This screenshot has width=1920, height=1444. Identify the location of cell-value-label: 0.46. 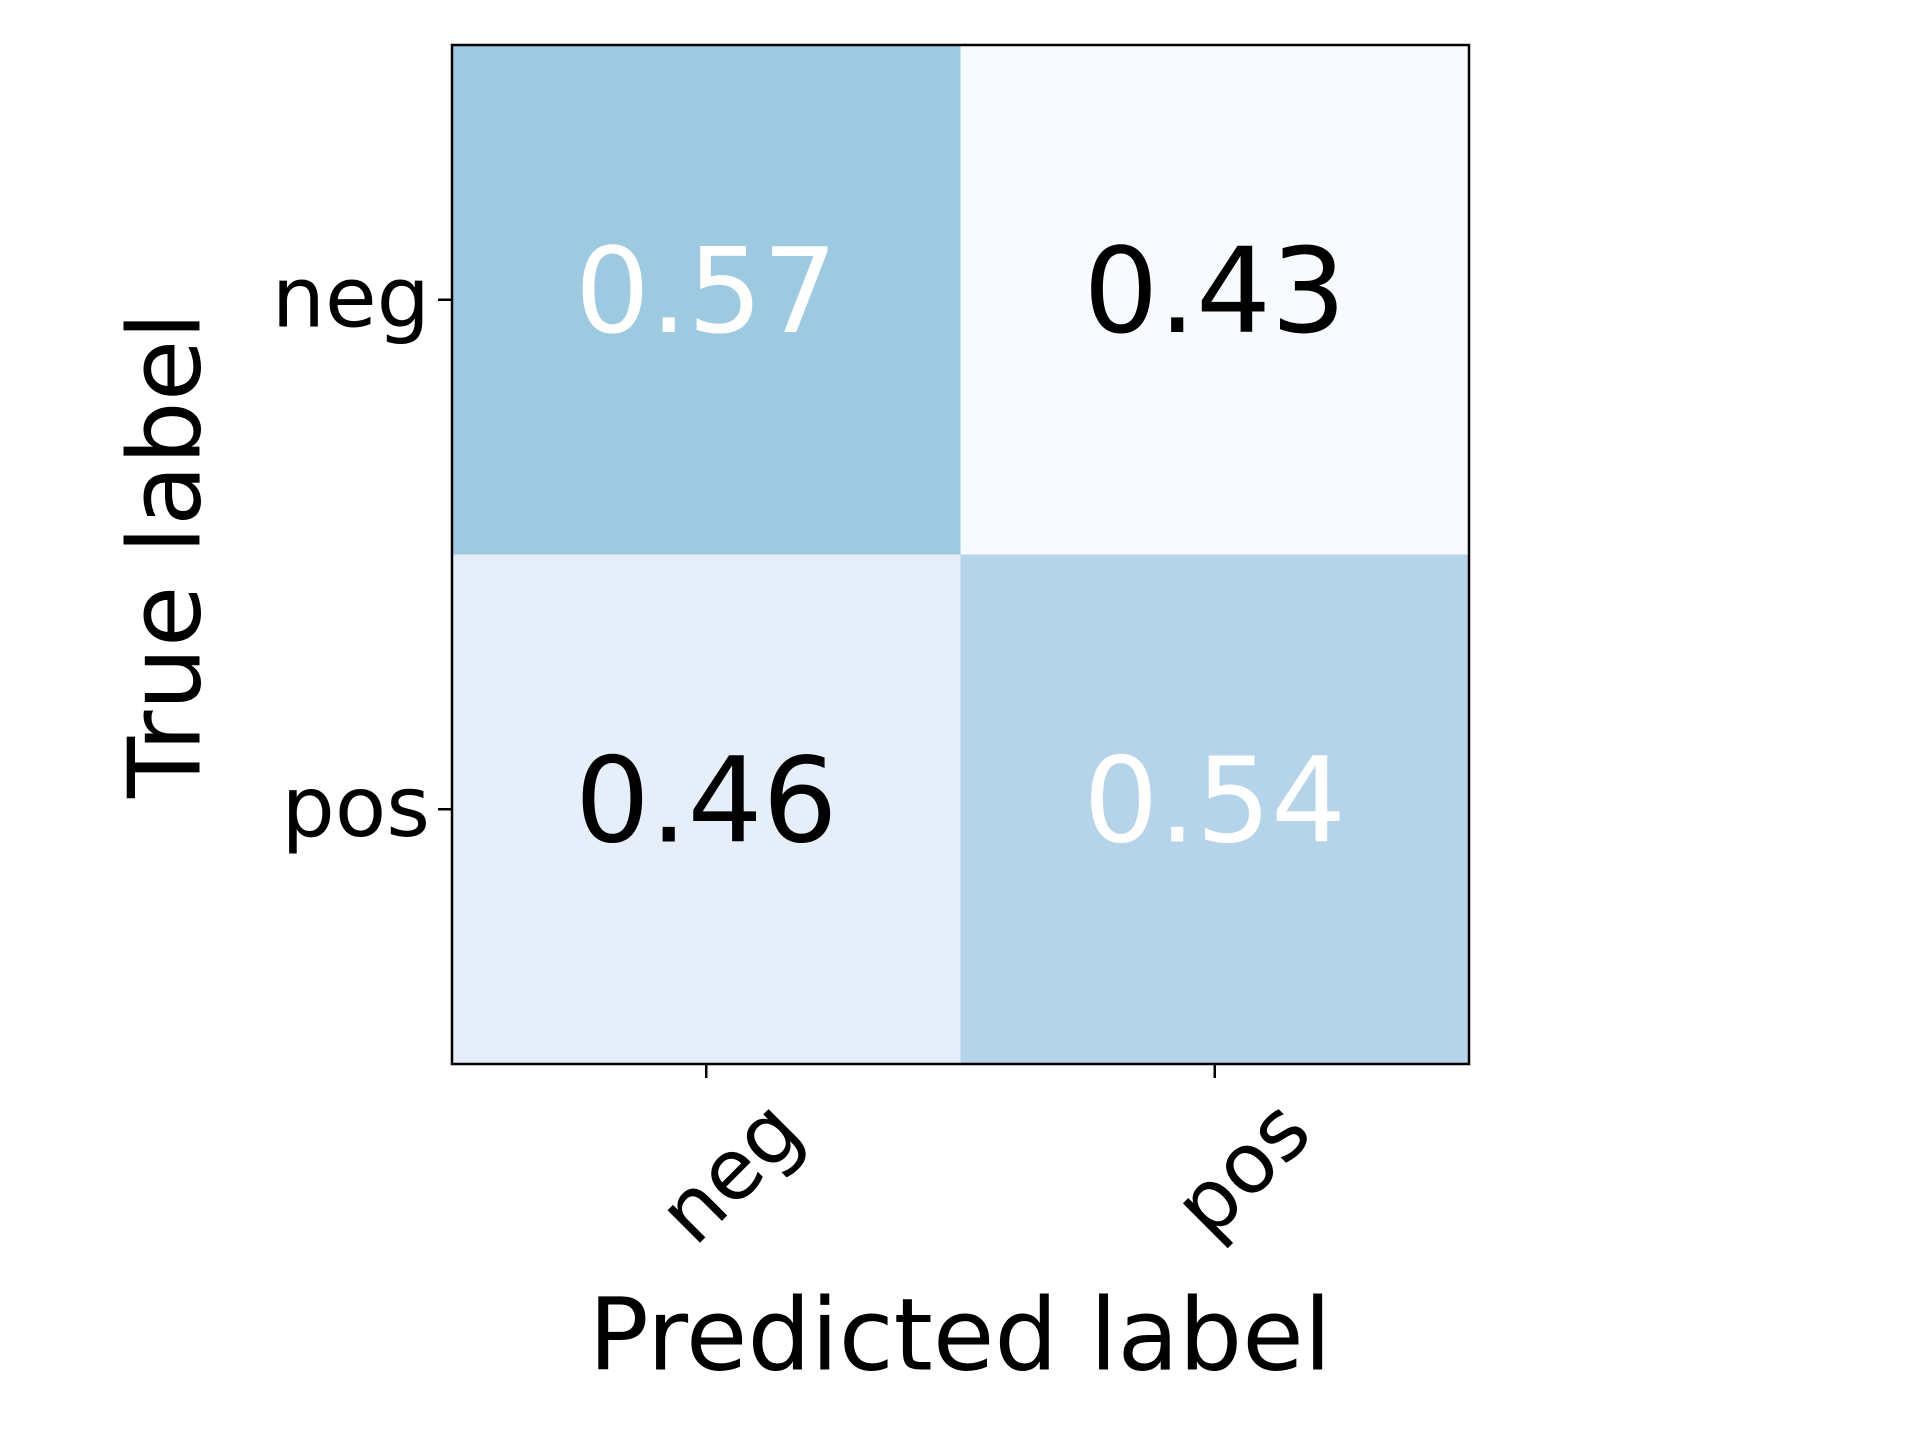
(706, 800).